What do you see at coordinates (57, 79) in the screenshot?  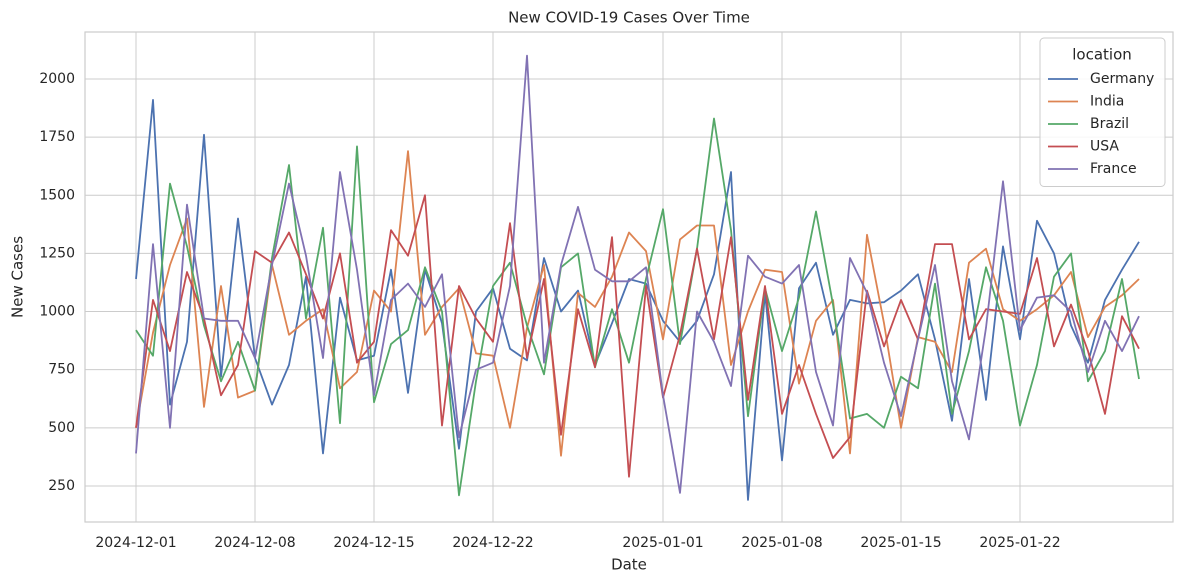 I see `y-tick-label: 2000` at bounding box center [57, 79].